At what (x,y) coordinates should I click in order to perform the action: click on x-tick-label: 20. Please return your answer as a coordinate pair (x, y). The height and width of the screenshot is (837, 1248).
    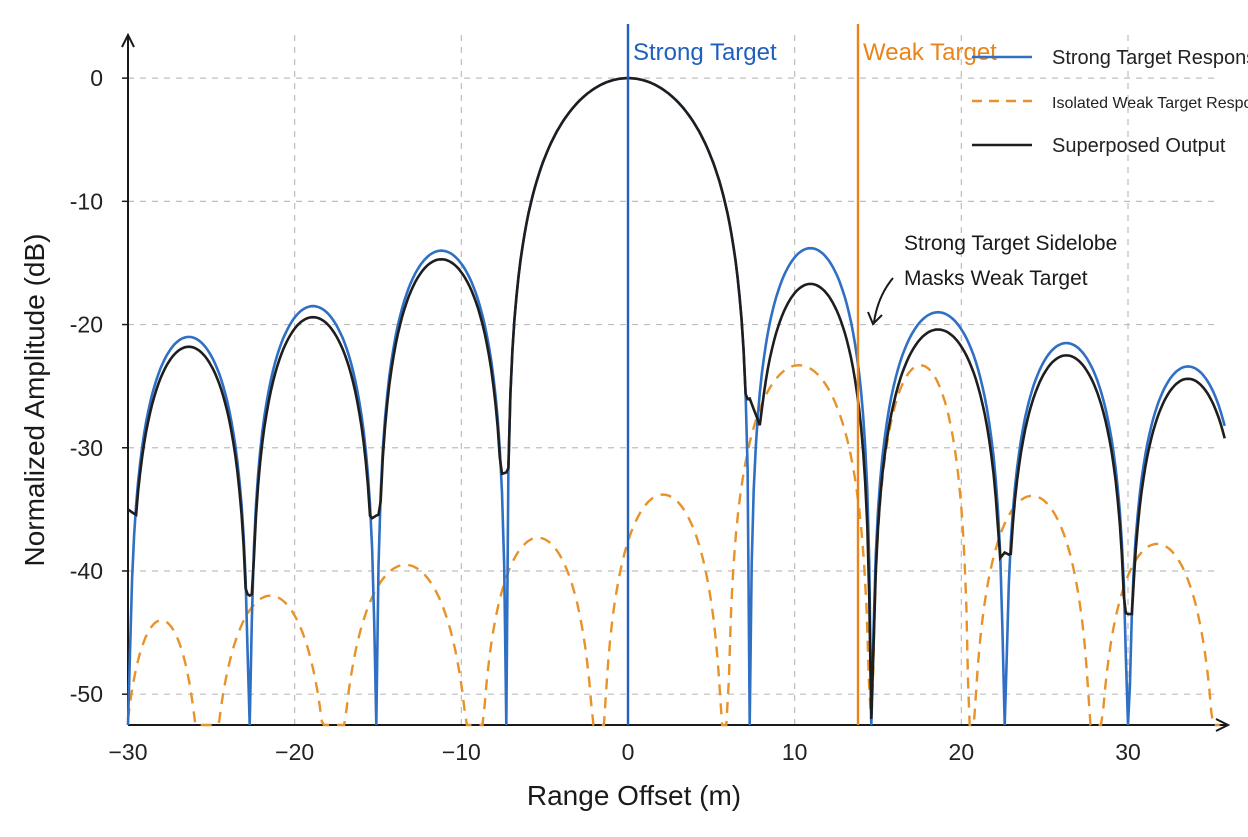
    Looking at the image, I should click on (962, 752).